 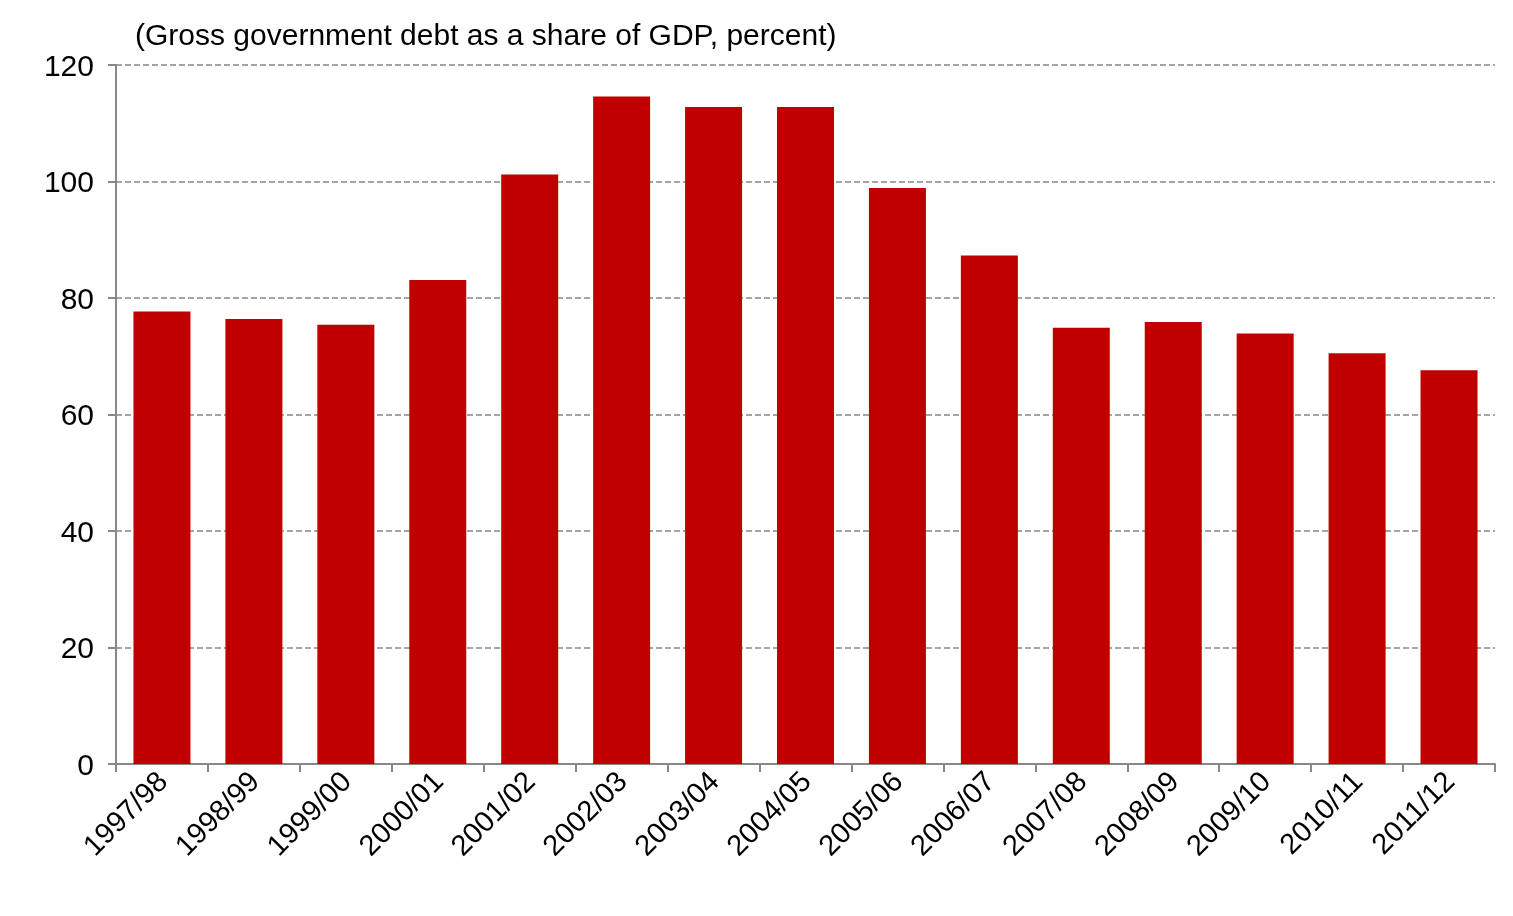 What do you see at coordinates (486, 34) in the screenshot?
I see `chart-title: (Gross government debt as a share of GDP, percent)` at bounding box center [486, 34].